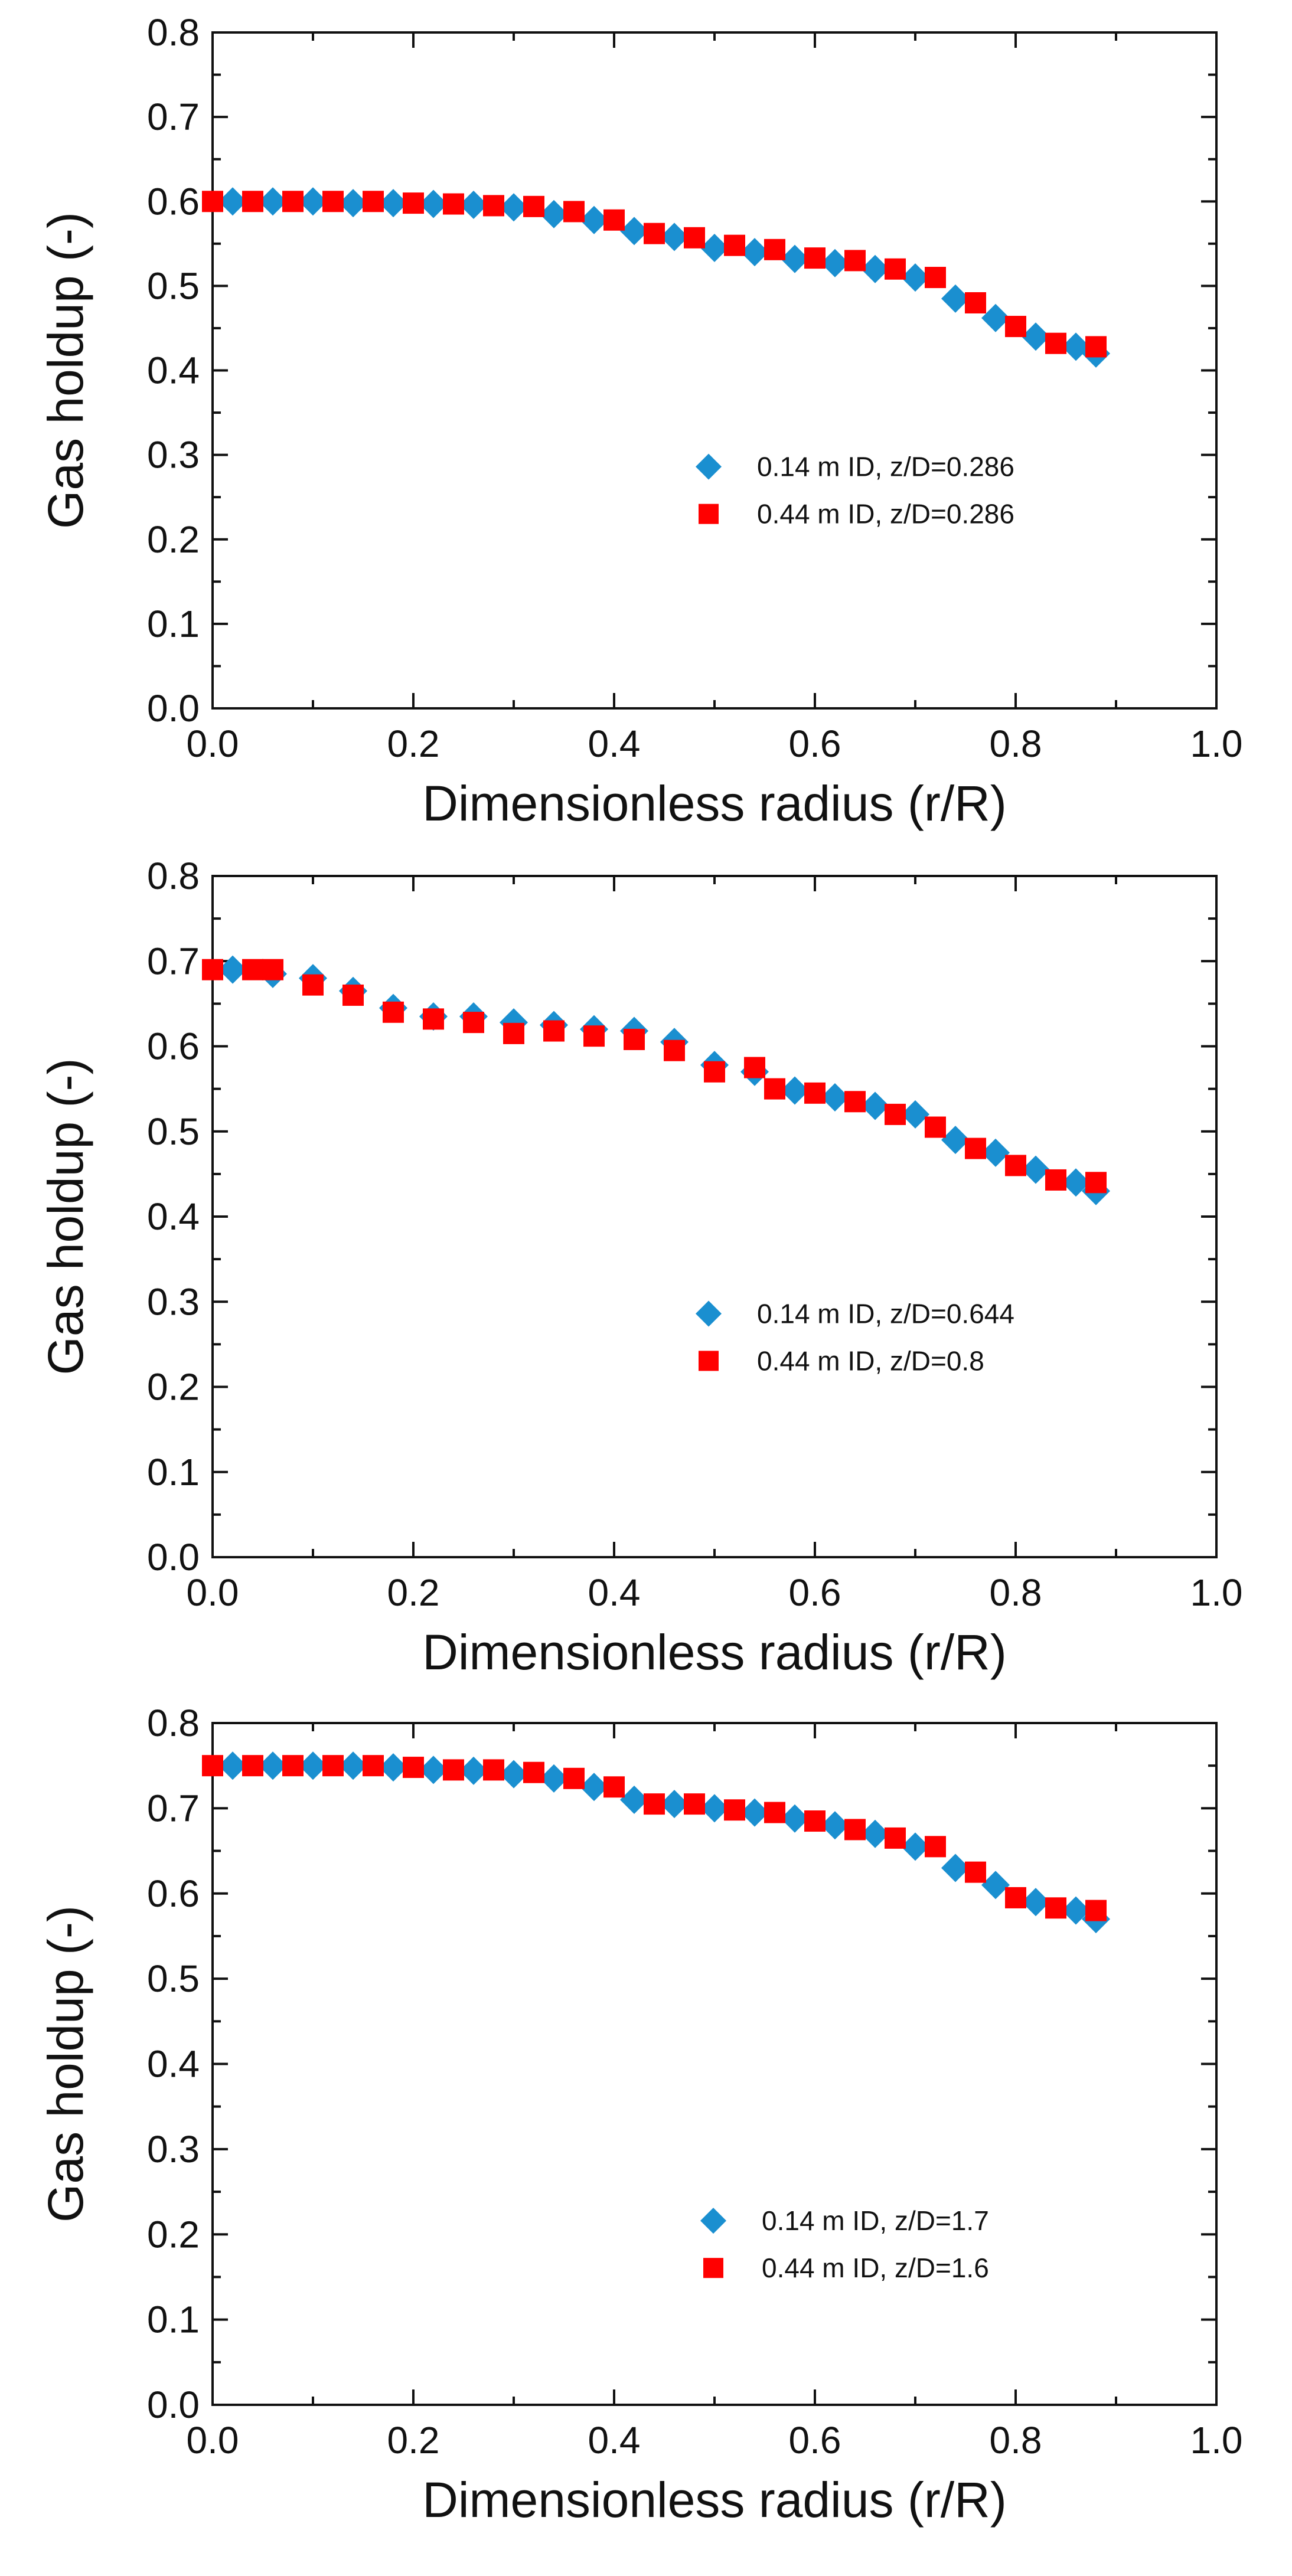  What do you see at coordinates (614, 744) in the screenshot?
I see `x-tick-label: 0.4` at bounding box center [614, 744].